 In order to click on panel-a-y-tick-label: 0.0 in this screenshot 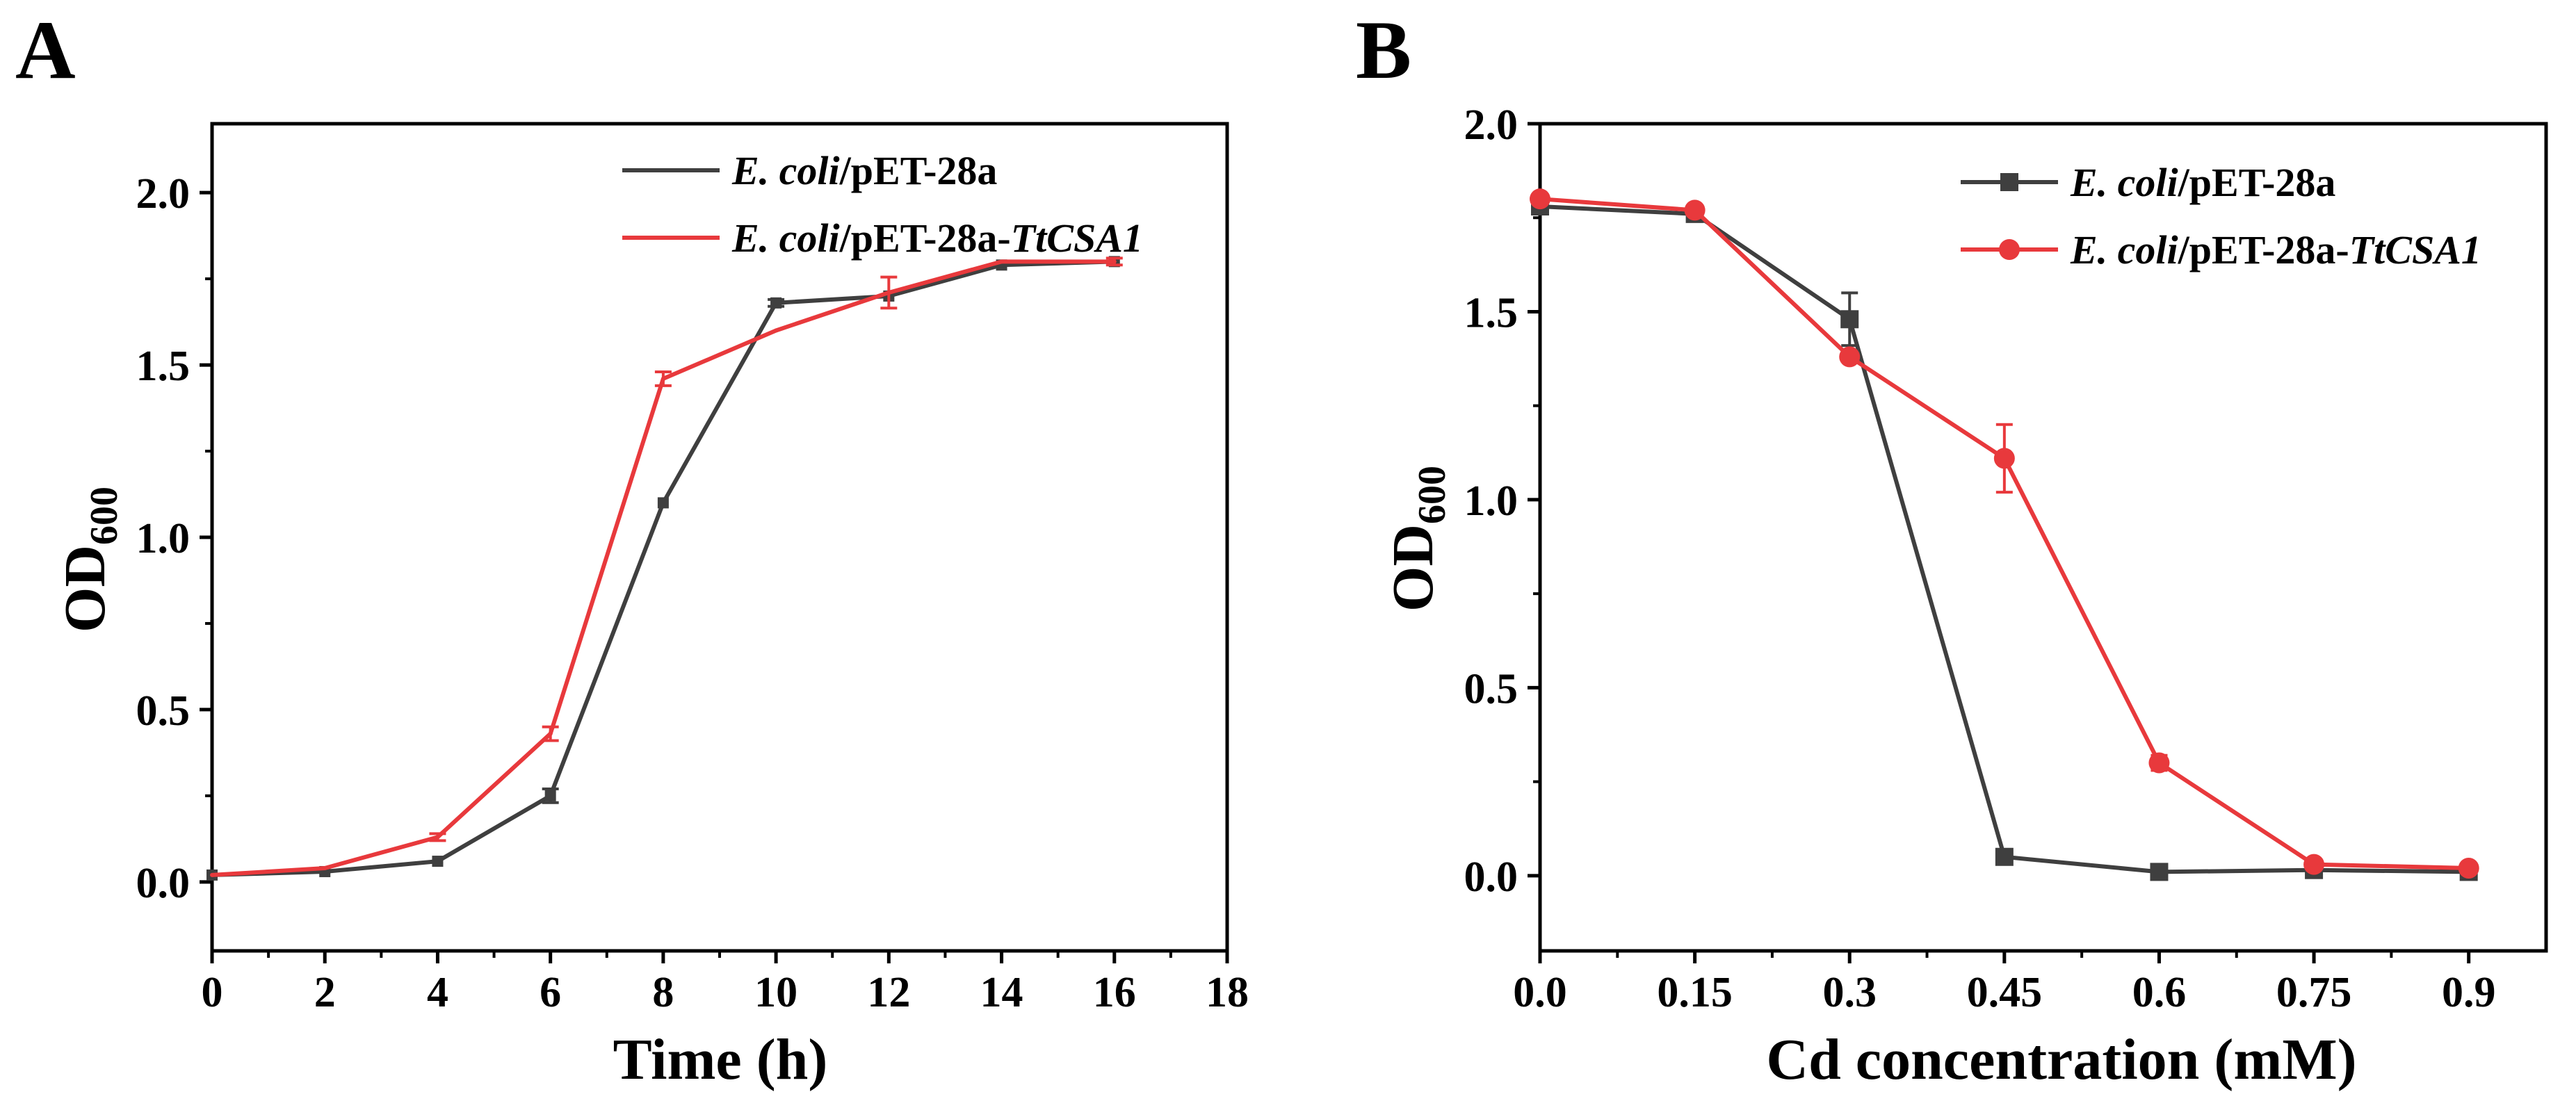, I will do `click(163, 883)`.